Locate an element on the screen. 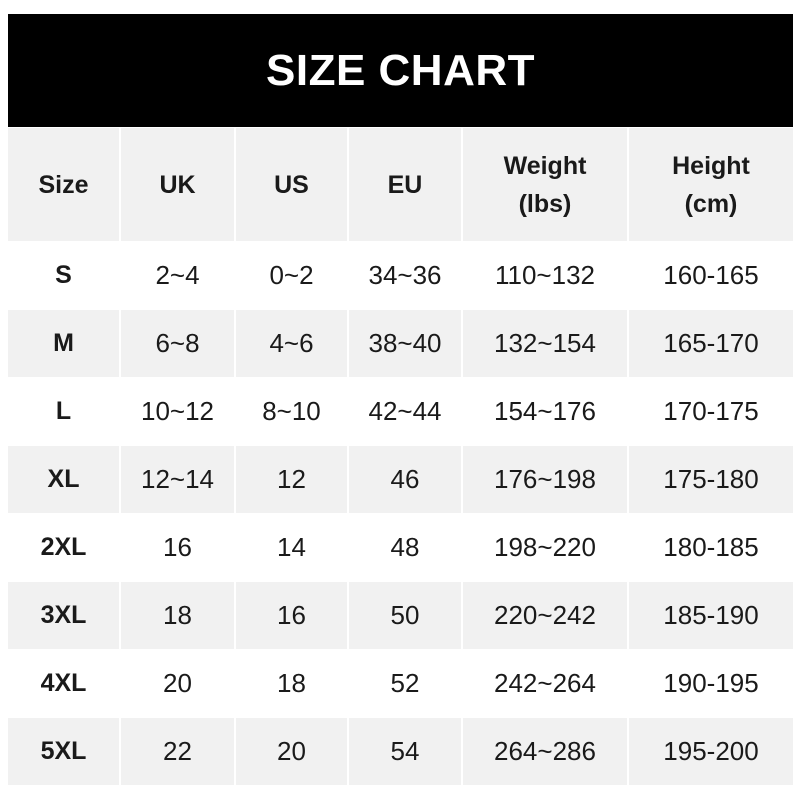 This screenshot has width=800, height=800. column-header-eu: EU is located at coordinates (404, 184).